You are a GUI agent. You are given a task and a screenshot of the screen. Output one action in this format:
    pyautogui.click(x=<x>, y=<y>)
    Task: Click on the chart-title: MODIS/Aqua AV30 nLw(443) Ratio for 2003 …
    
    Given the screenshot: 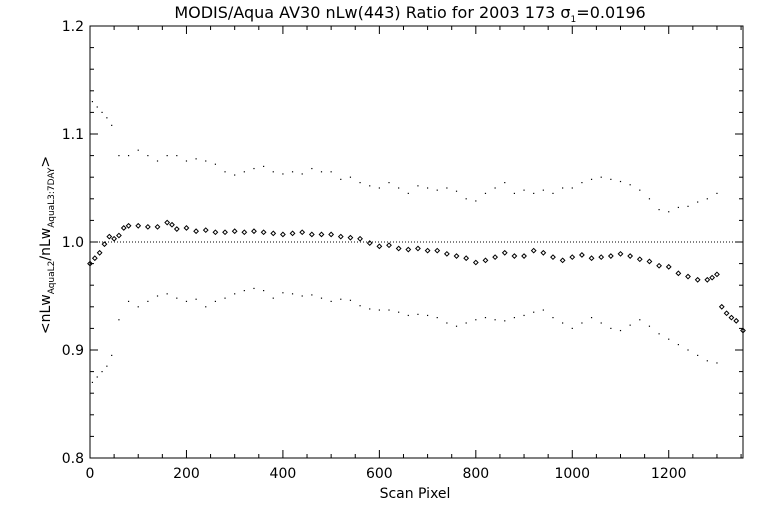 What is the action you would take?
    pyautogui.click(x=409, y=14)
    